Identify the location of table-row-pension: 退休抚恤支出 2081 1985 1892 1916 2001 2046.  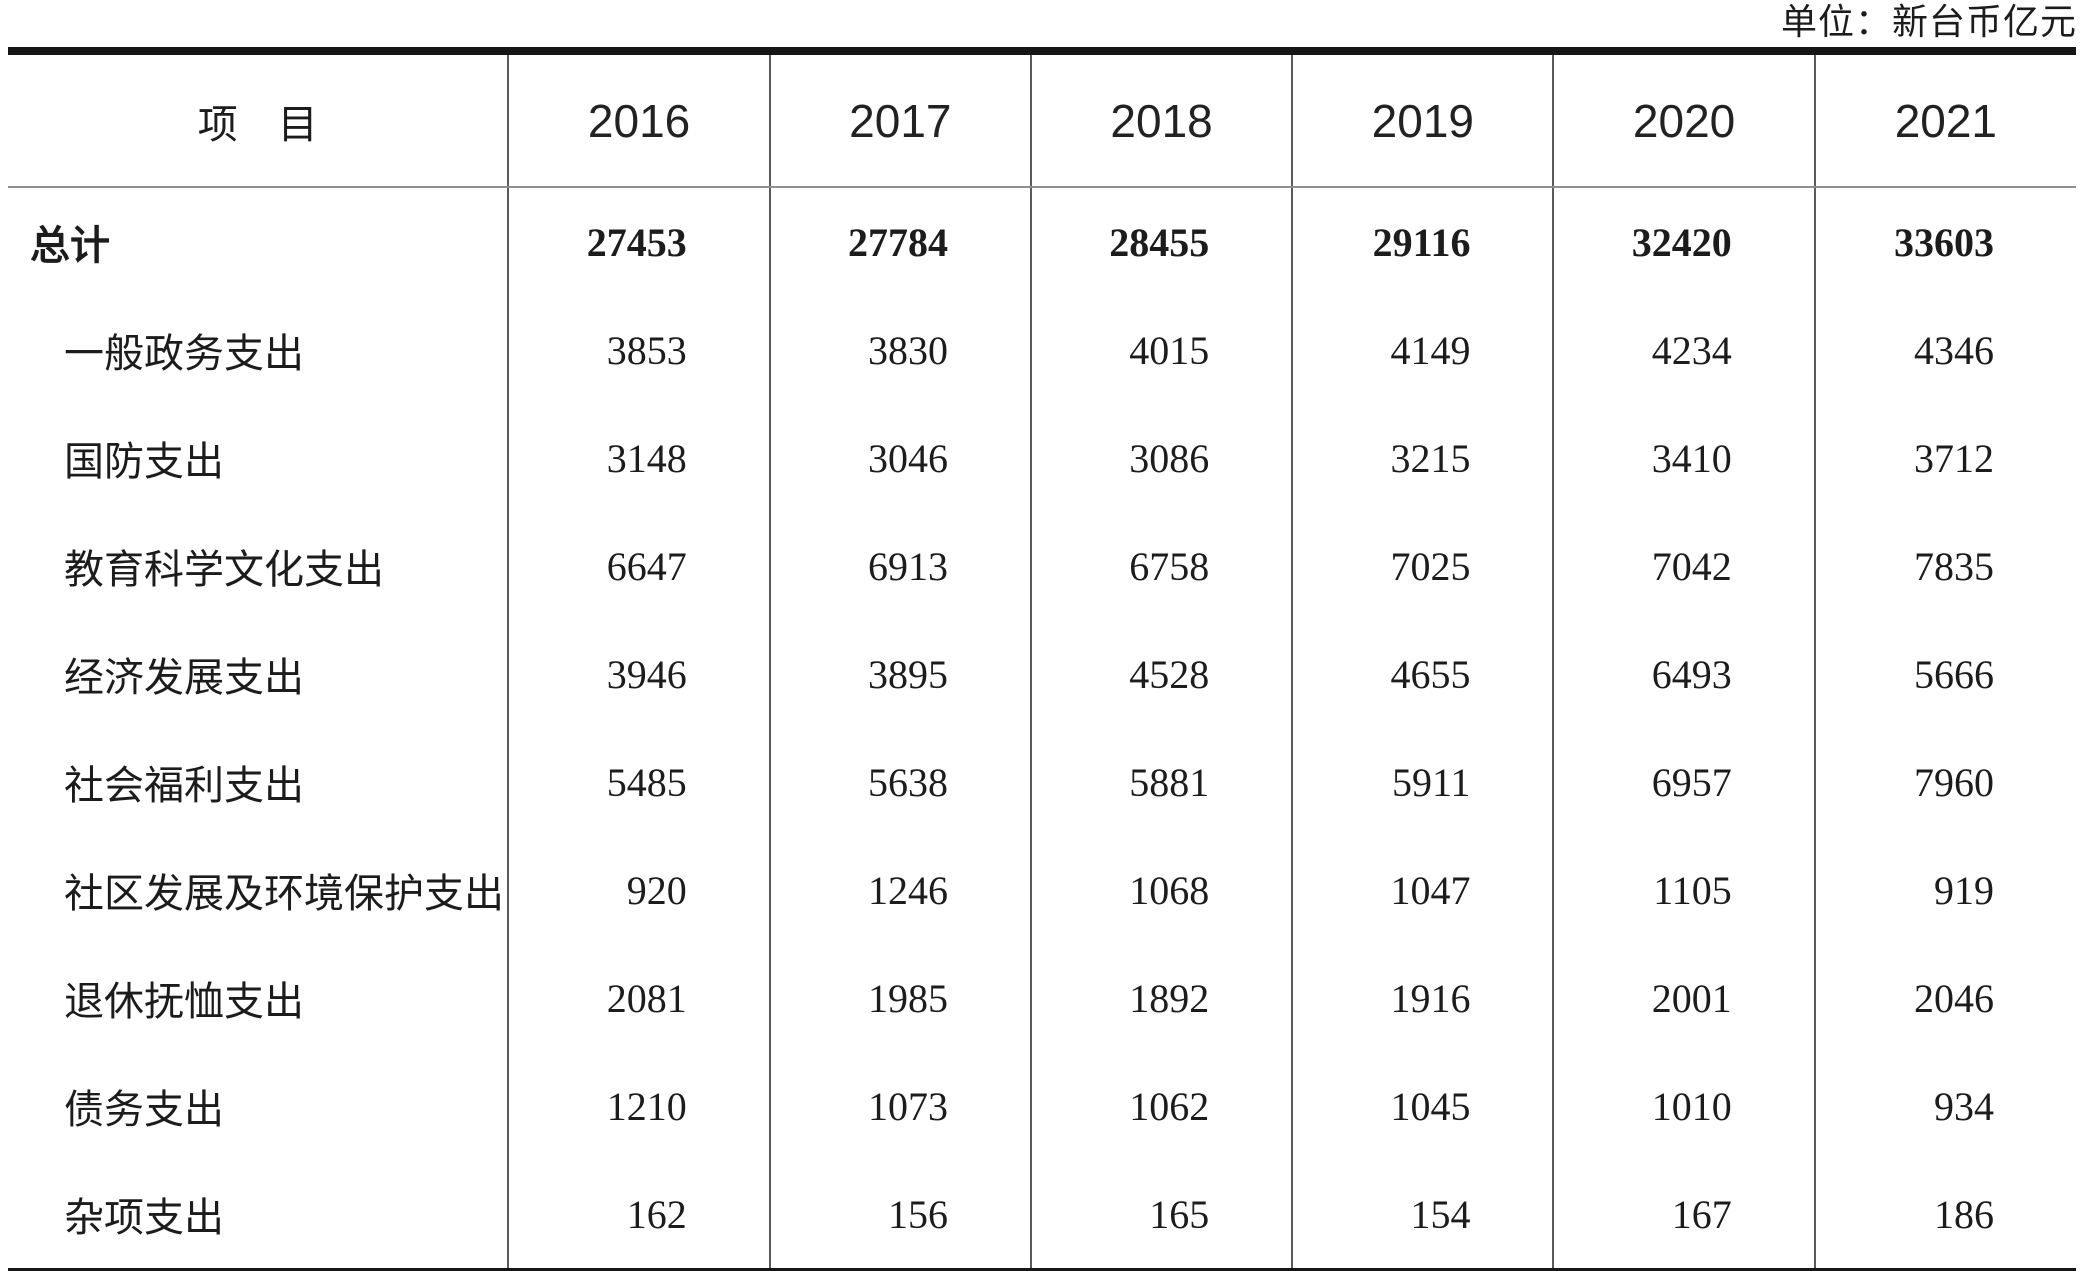
(1042, 998).